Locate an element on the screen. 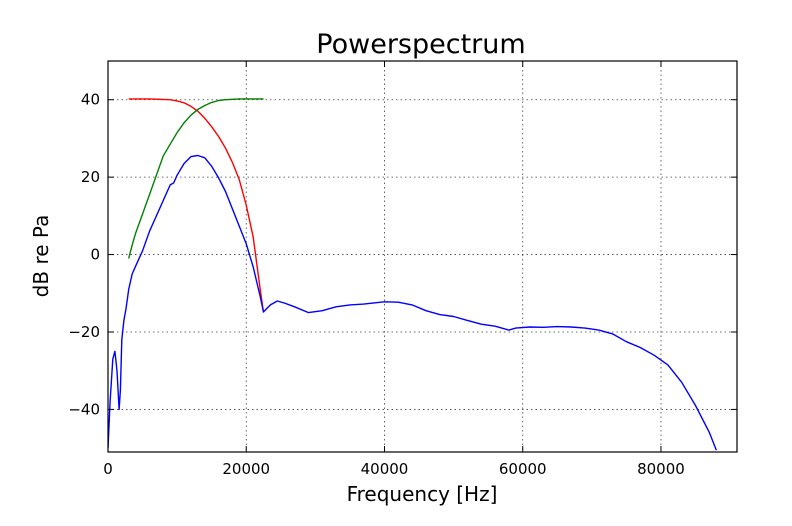 This screenshot has width=792, height=526. y-axis-label: dB re Pa is located at coordinates (41, 256).